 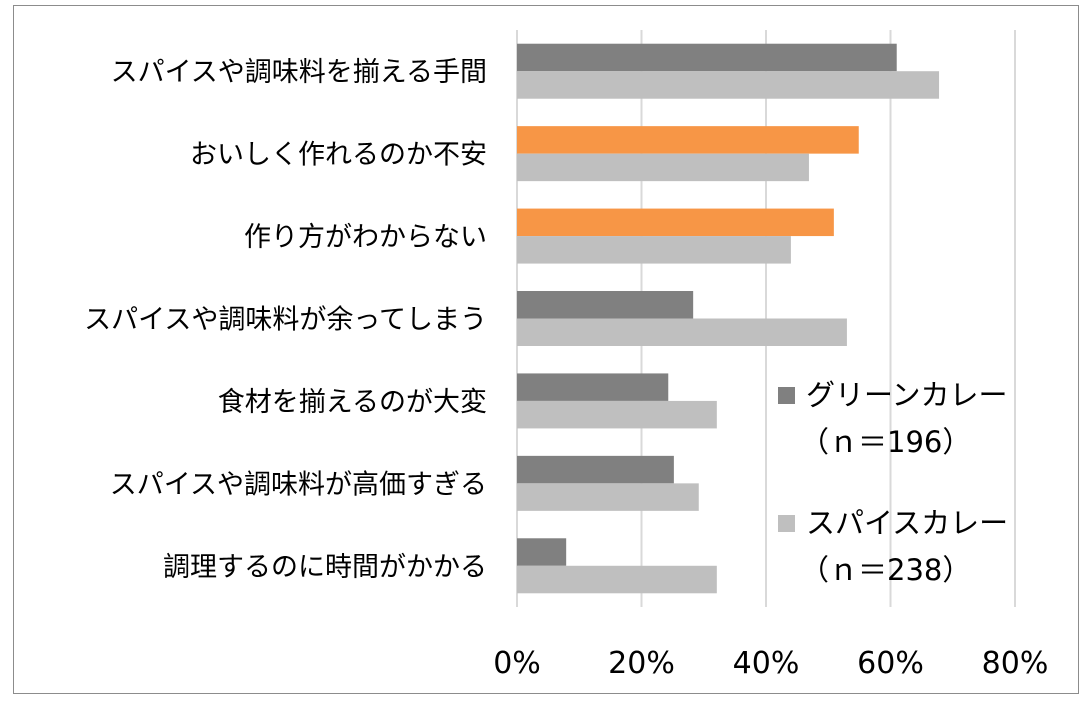 What do you see at coordinates (338, 155) in the screenshot?
I see `category-label: おいしく作れるのか不安` at bounding box center [338, 155].